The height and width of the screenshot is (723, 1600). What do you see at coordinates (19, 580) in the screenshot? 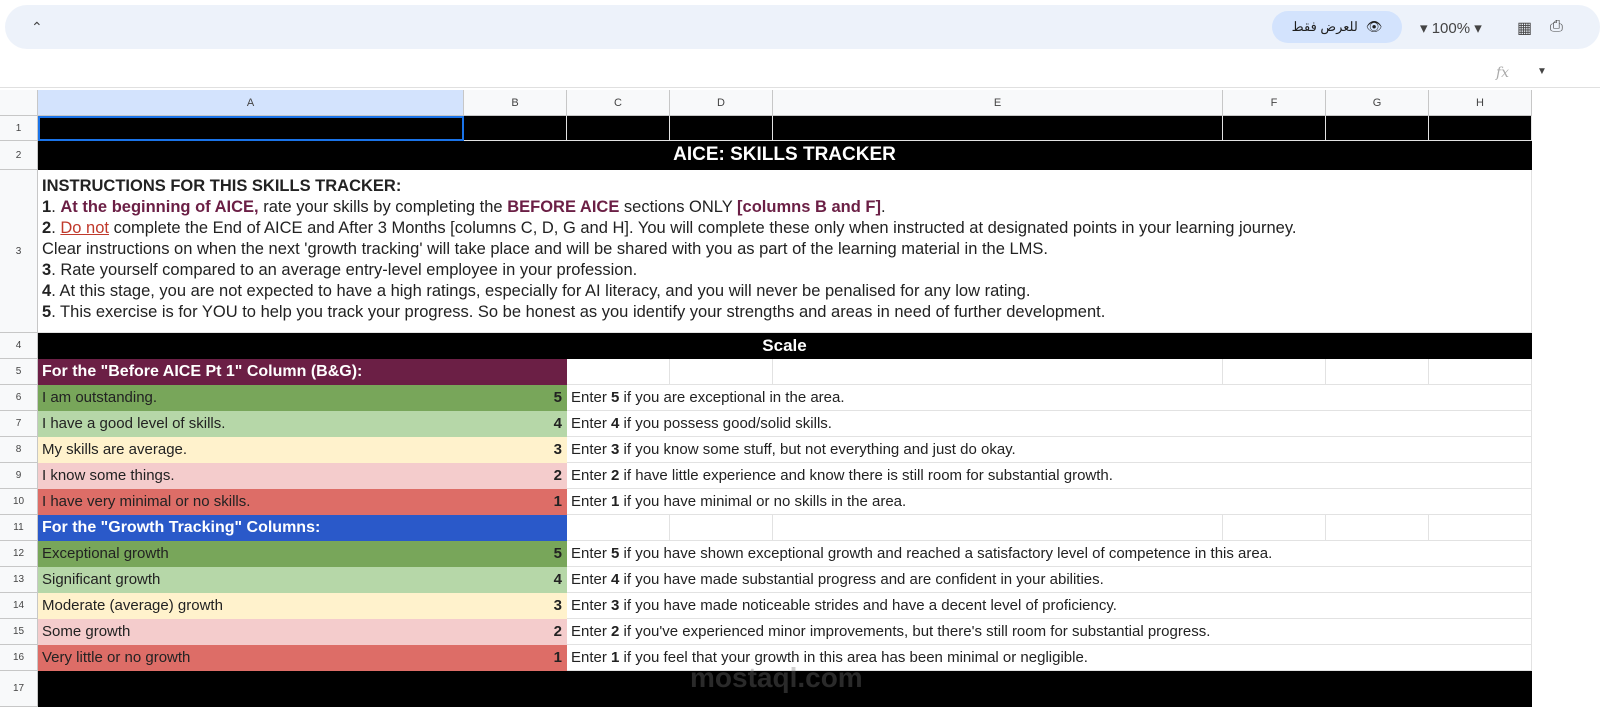
I see `row-header-13: 13` at bounding box center [19, 580].